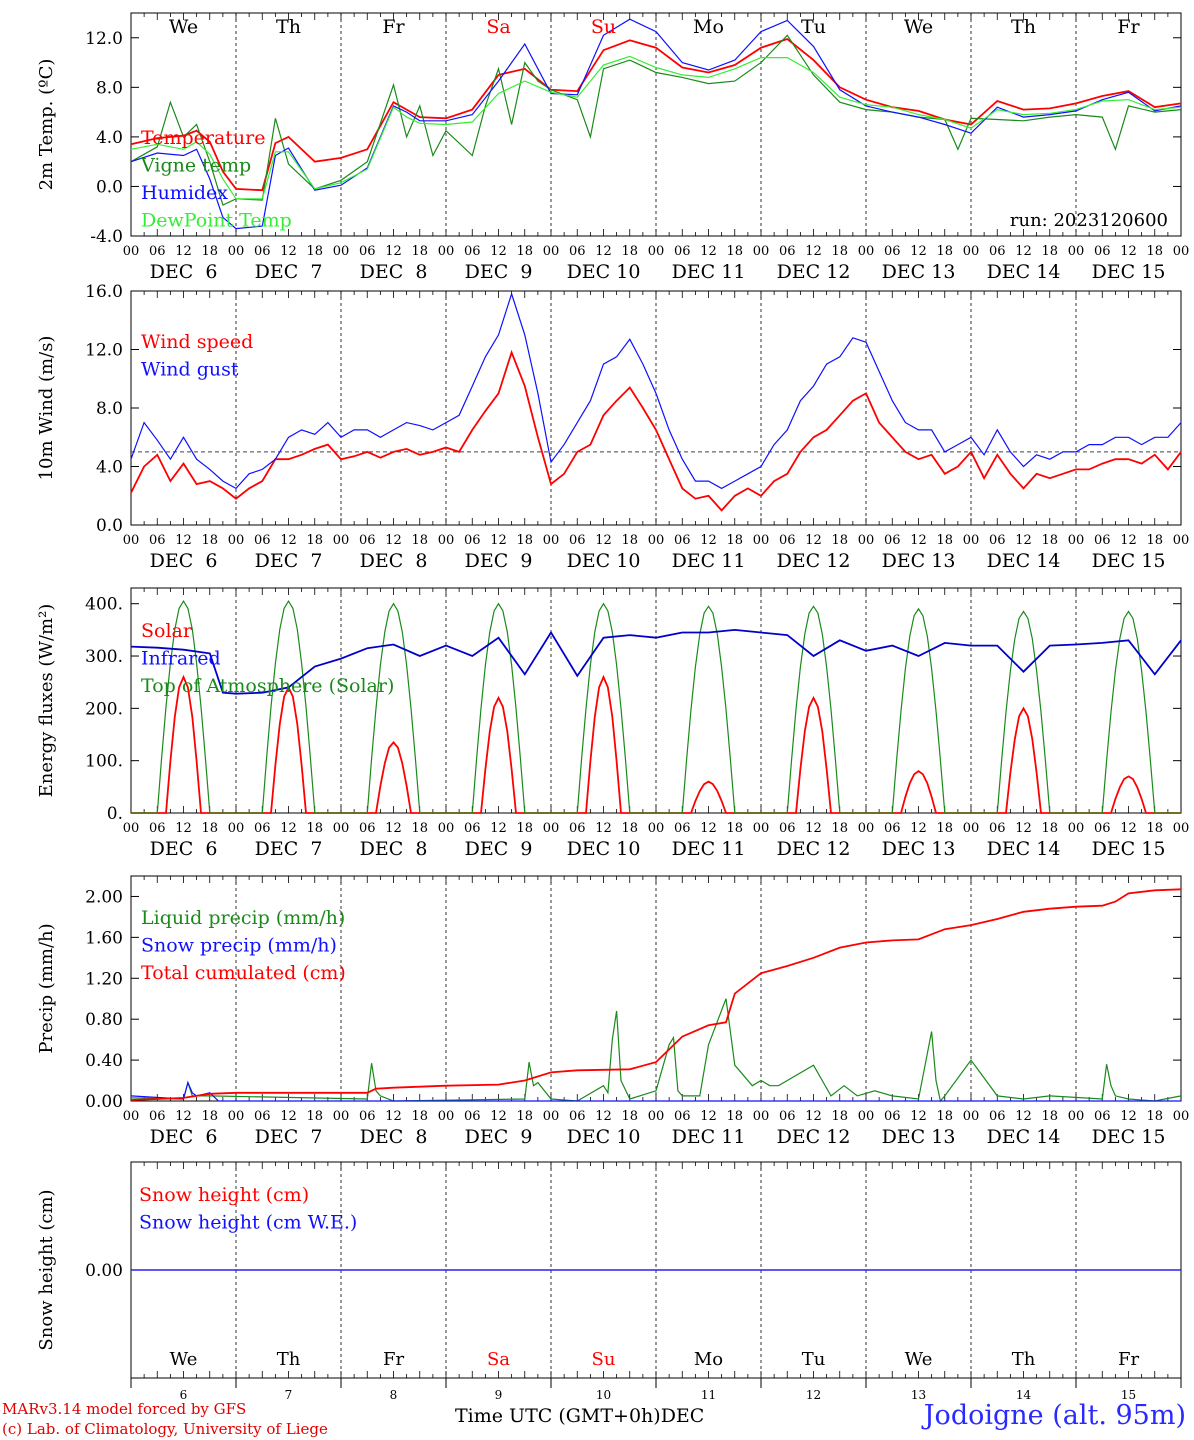  What do you see at coordinates (197, 342) in the screenshot?
I see `legend-entry: Wind speed` at bounding box center [197, 342].